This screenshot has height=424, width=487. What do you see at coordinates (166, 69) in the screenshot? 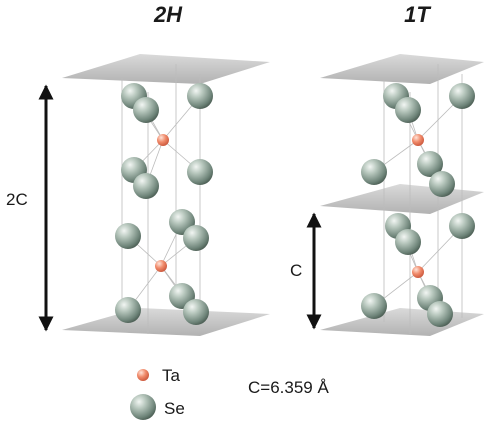
I see `plane-2h-top` at bounding box center [166, 69].